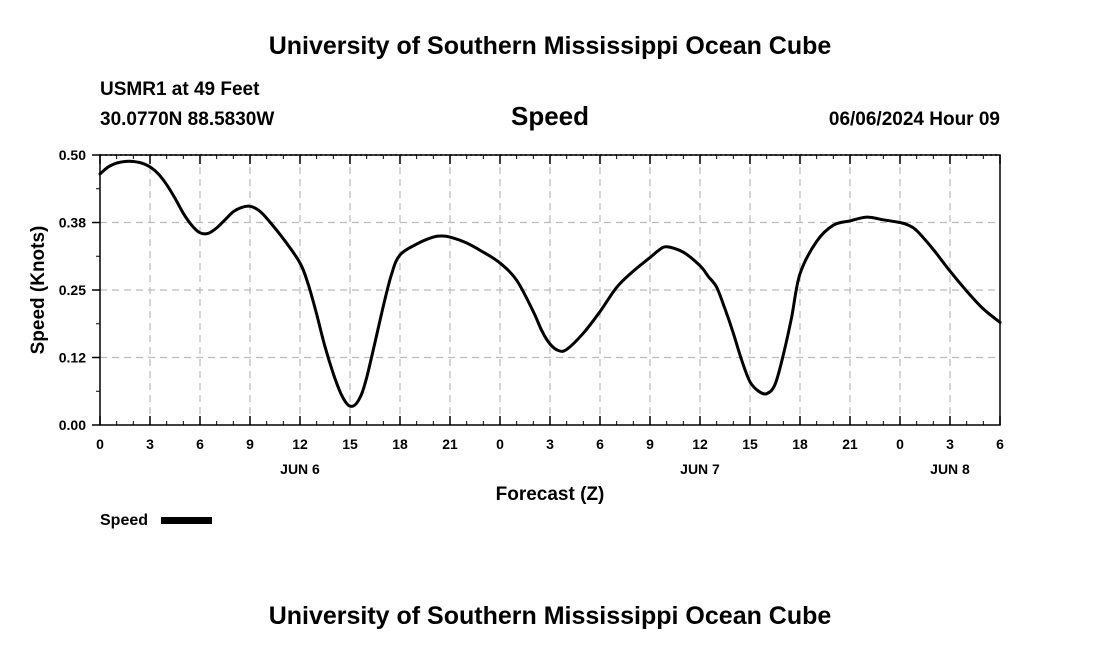 Image resolution: width=1100 pixels, height=650 pixels. What do you see at coordinates (550, 116) in the screenshot?
I see `variable-title: Speed` at bounding box center [550, 116].